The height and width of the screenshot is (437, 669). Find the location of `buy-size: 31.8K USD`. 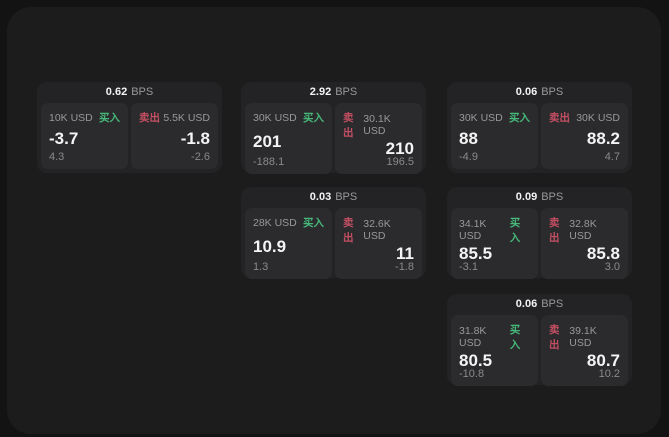

buy-size: 31.8K USD is located at coordinates (473, 337).